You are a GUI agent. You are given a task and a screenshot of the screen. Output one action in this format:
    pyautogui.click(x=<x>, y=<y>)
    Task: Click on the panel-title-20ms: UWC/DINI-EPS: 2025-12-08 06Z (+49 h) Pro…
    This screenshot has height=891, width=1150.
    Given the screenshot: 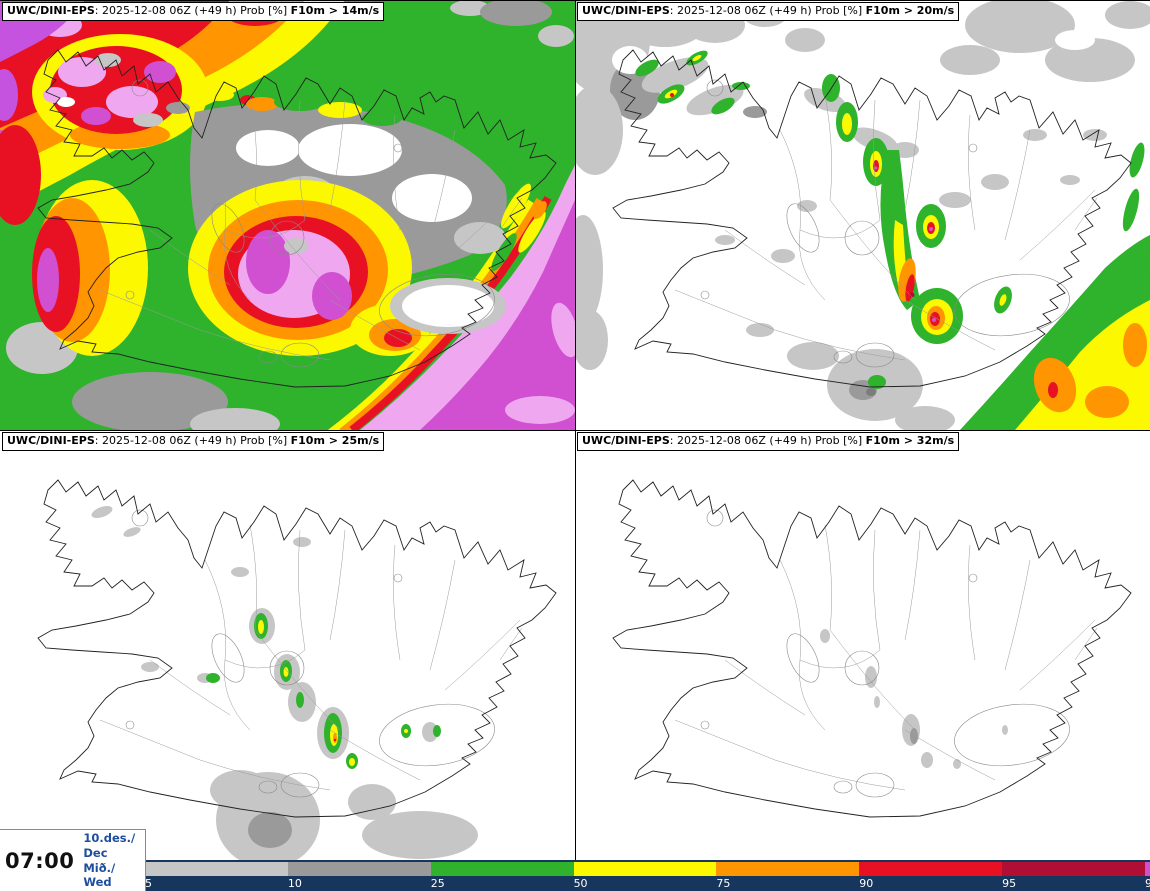 What is the action you would take?
    pyautogui.click(x=768, y=11)
    